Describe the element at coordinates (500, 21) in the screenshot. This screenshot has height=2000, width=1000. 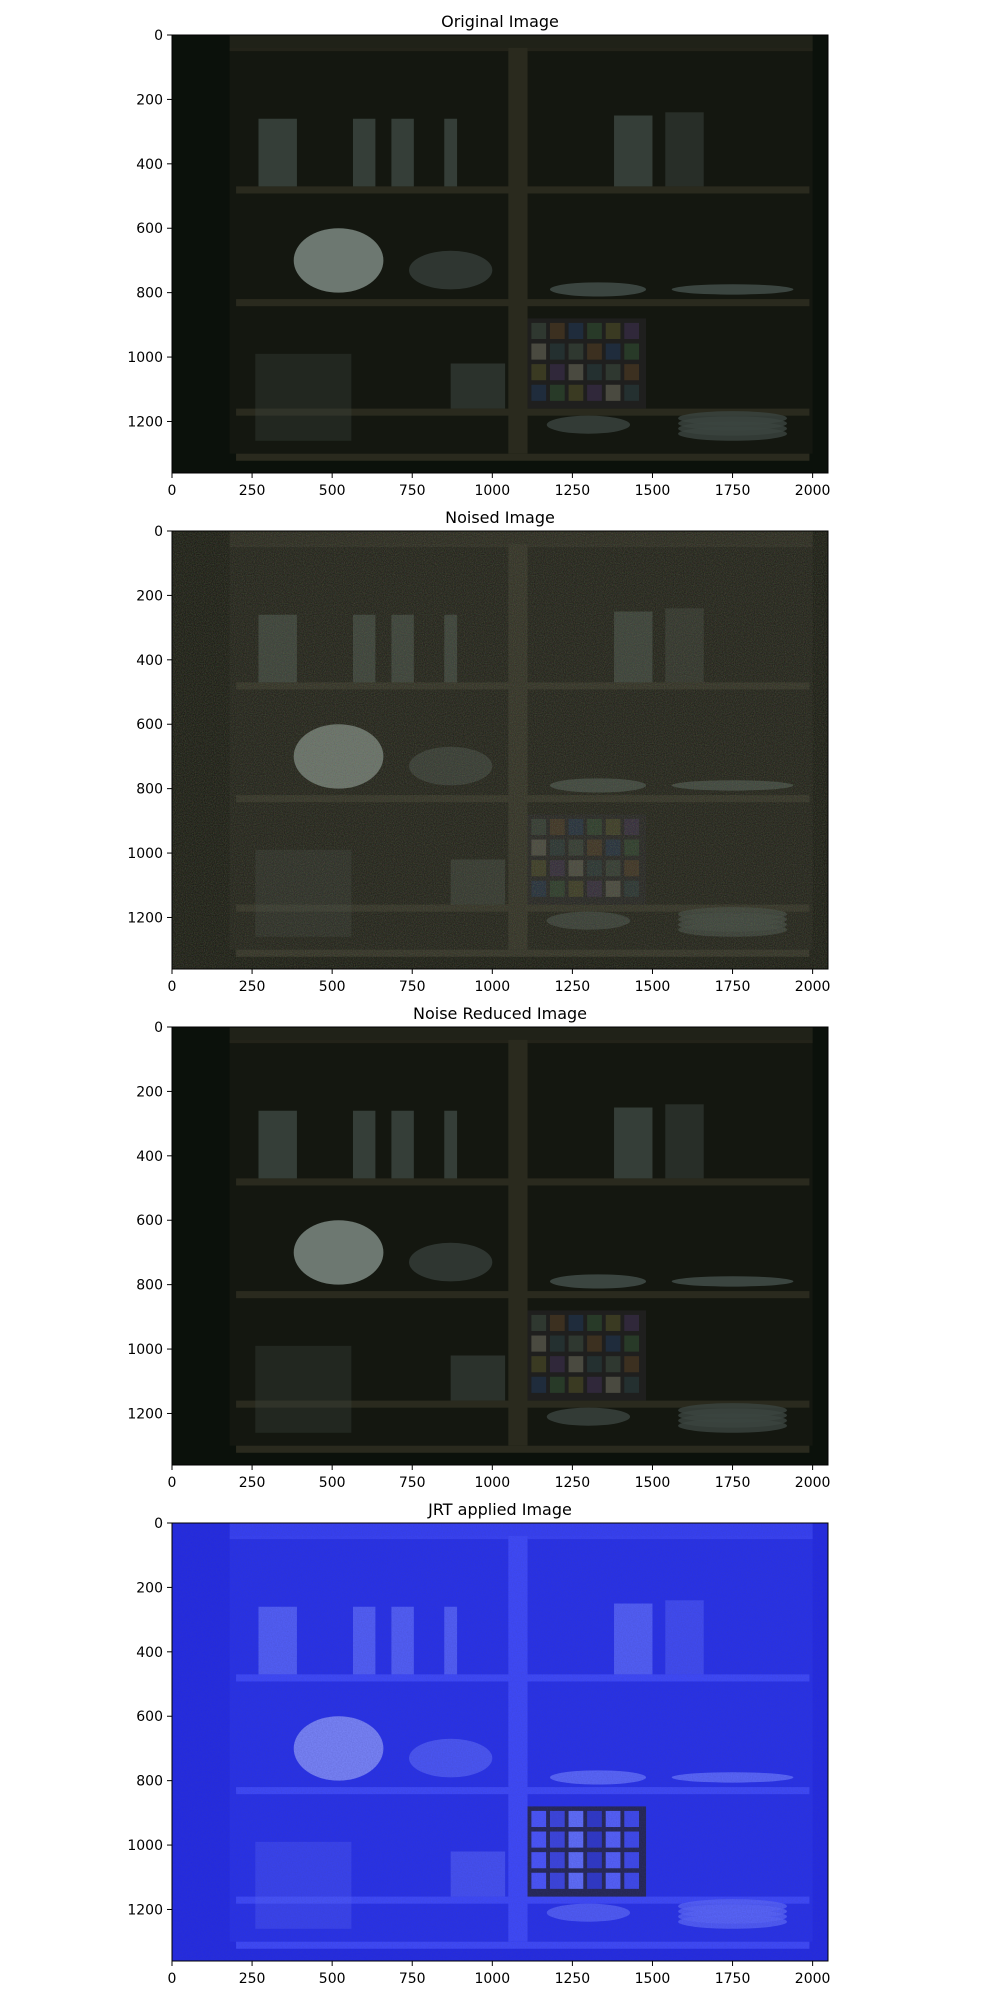
I see `panel-title: Original Image` at that location.